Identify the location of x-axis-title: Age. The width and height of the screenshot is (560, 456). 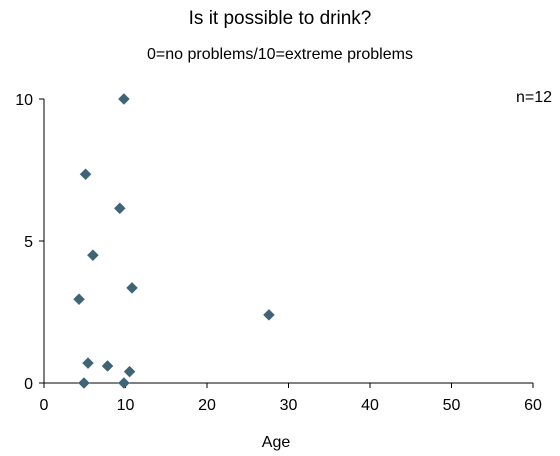
(276, 442).